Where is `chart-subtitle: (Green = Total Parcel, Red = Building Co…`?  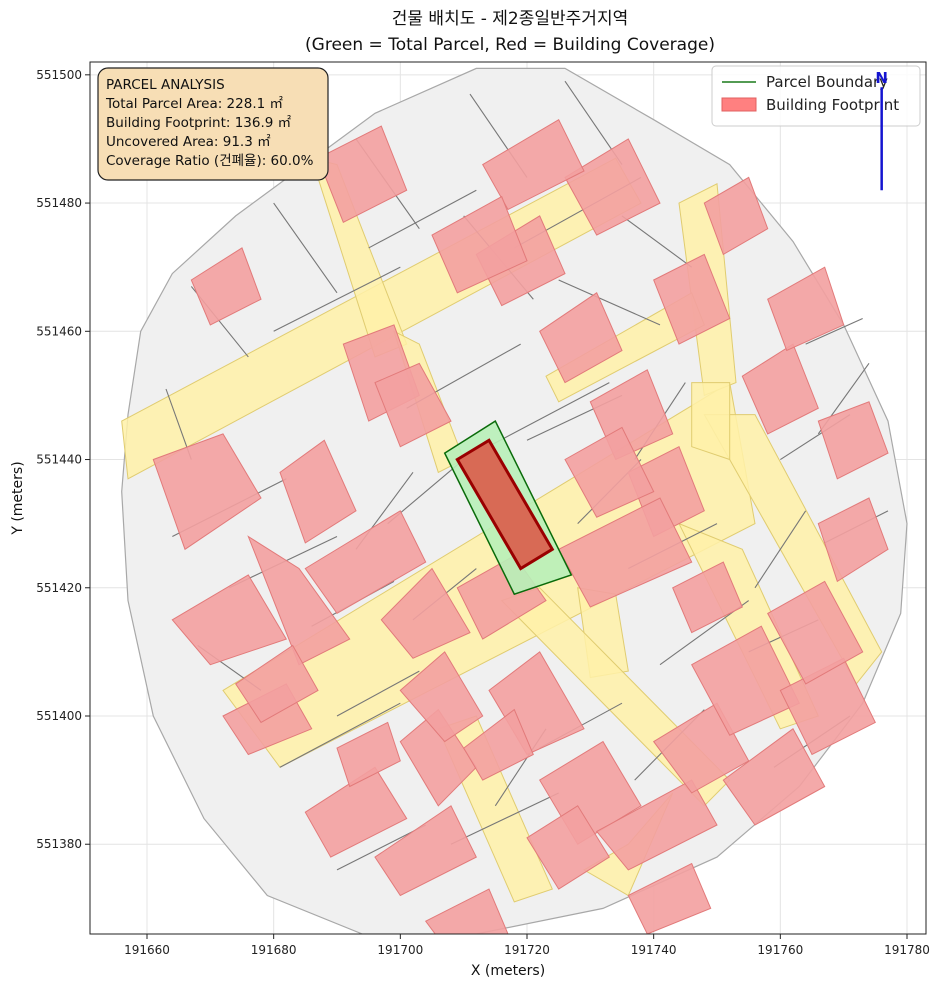
chart-subtitle: (Green = Total Parcel, Red = Building Co… is located at coordinates (510, 45).